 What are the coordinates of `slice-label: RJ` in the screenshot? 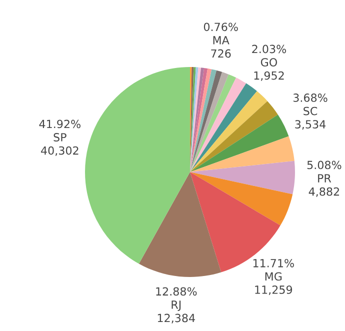 It's located at (176, 305).